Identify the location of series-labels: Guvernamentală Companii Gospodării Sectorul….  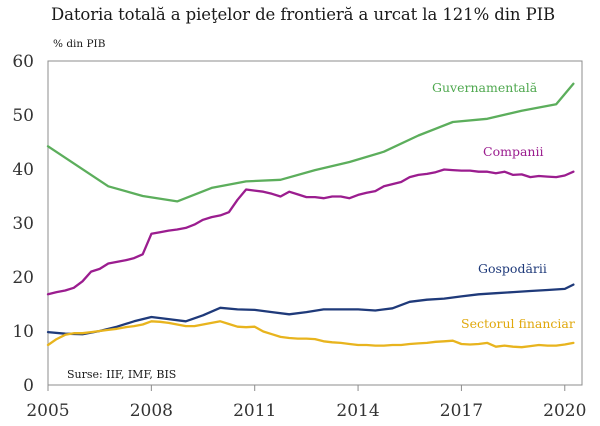
(503, 205).